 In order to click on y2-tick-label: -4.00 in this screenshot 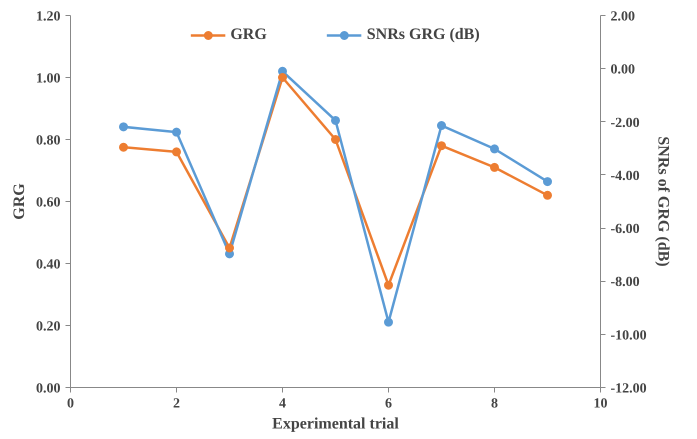, I will do `click(625, 176)`.